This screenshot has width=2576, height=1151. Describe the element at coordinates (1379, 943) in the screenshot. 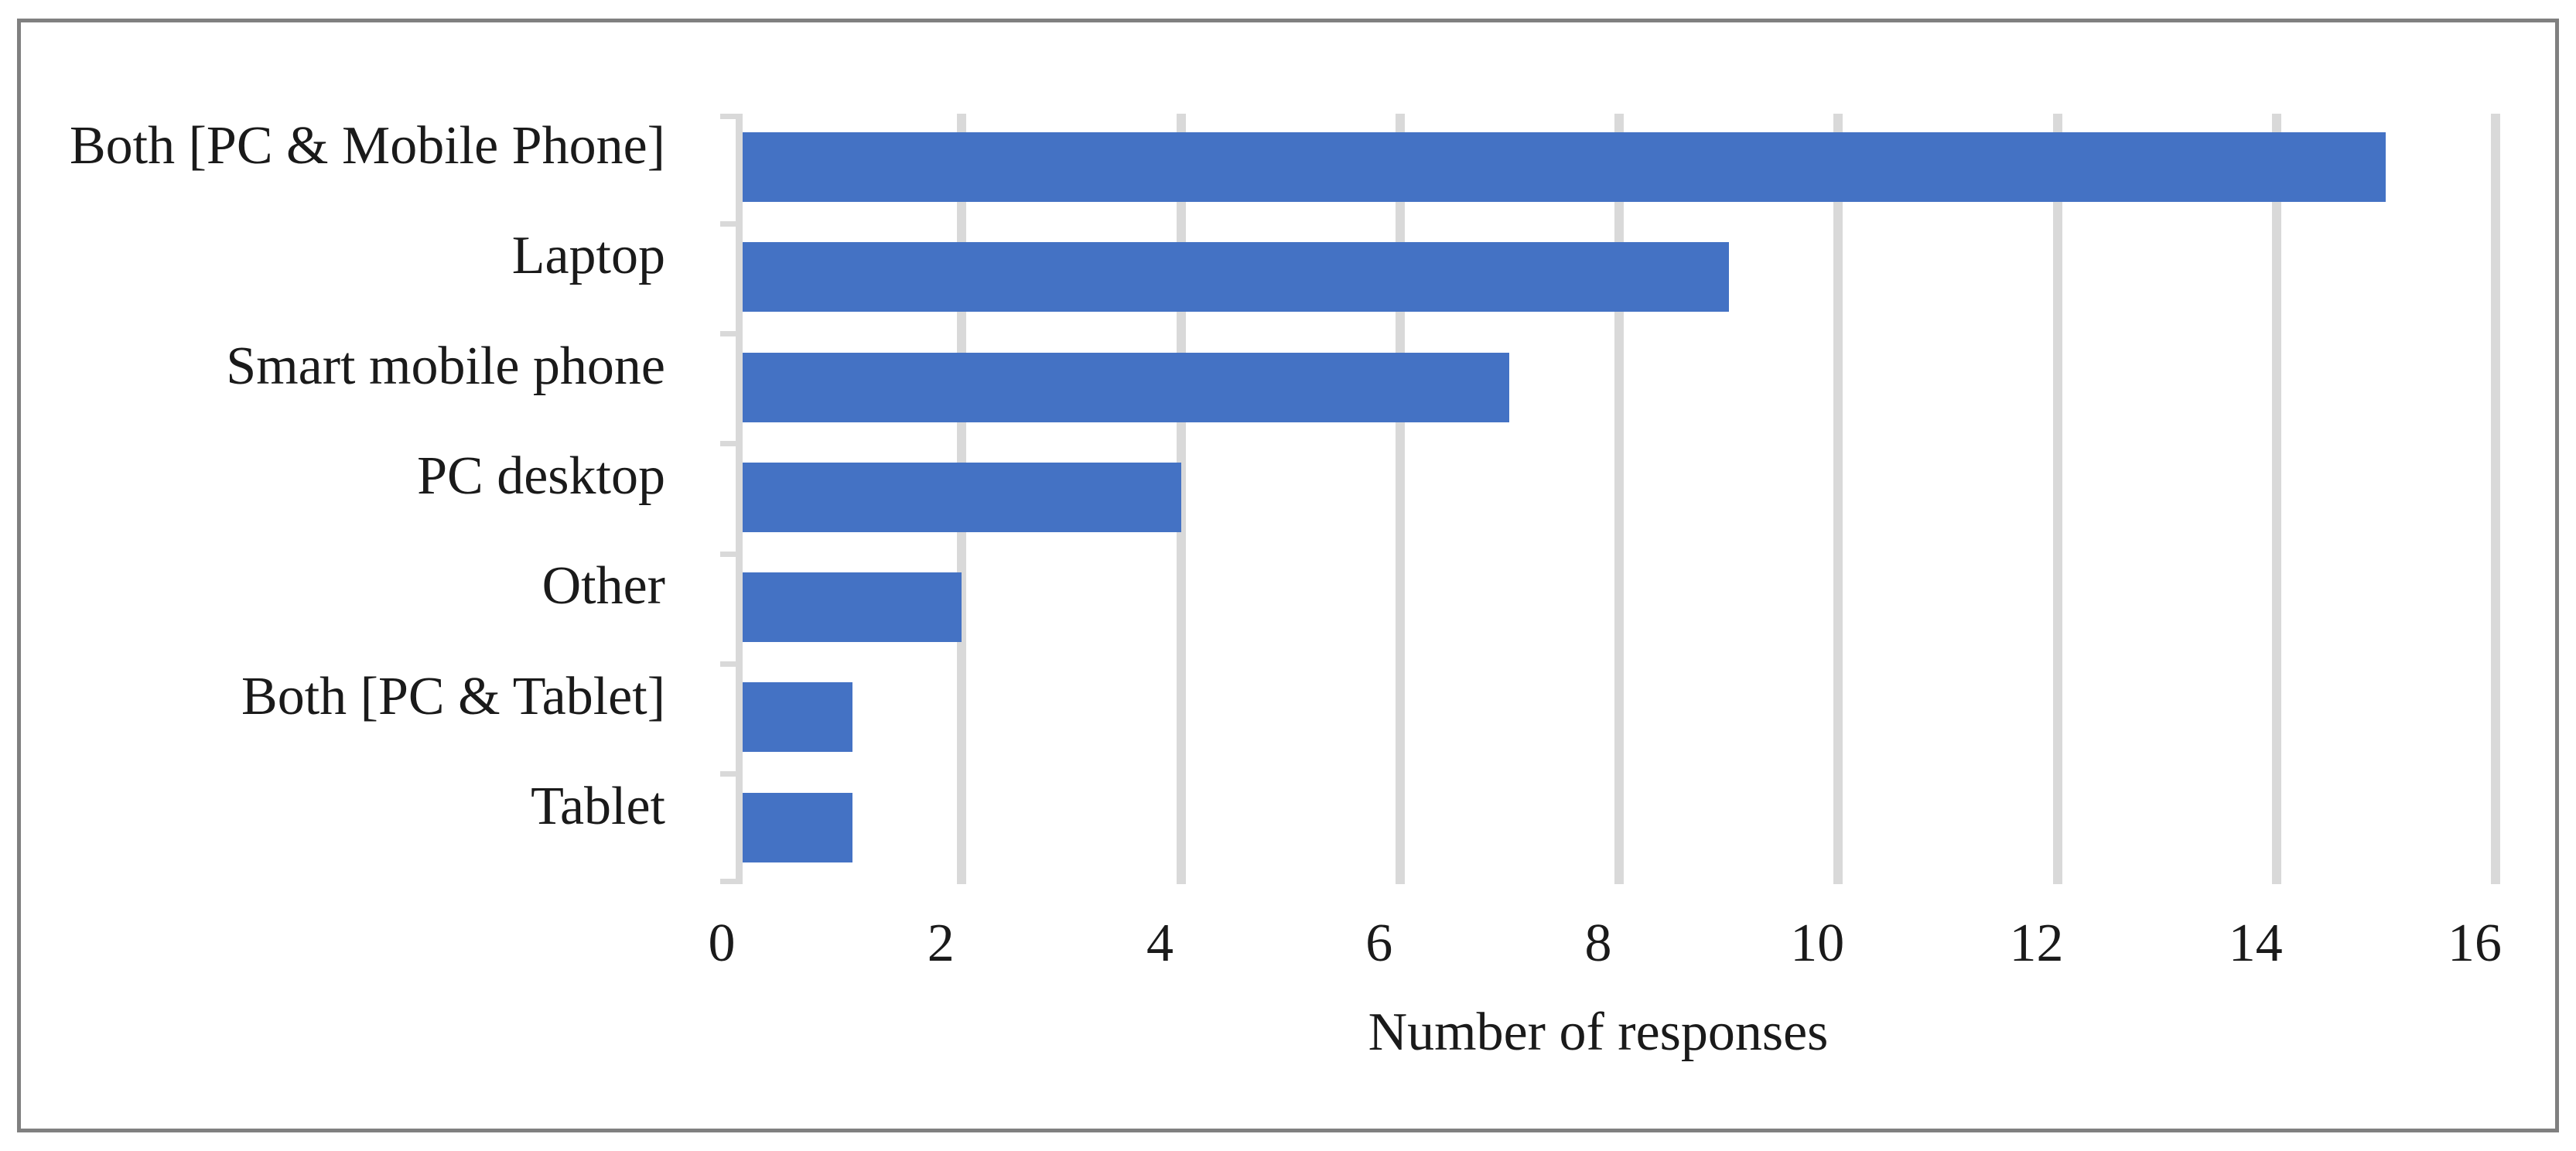

I see `x-tick-label: 6` at that location.